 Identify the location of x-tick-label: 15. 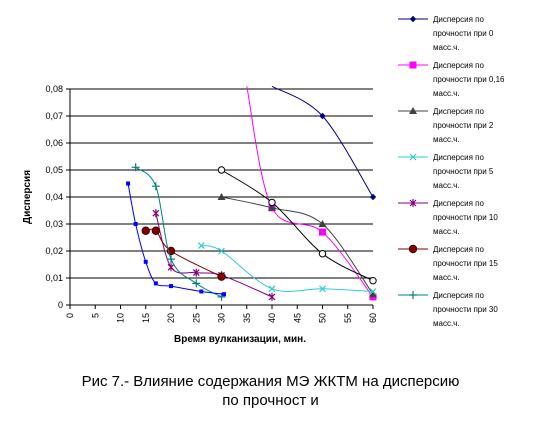
(146, 318).